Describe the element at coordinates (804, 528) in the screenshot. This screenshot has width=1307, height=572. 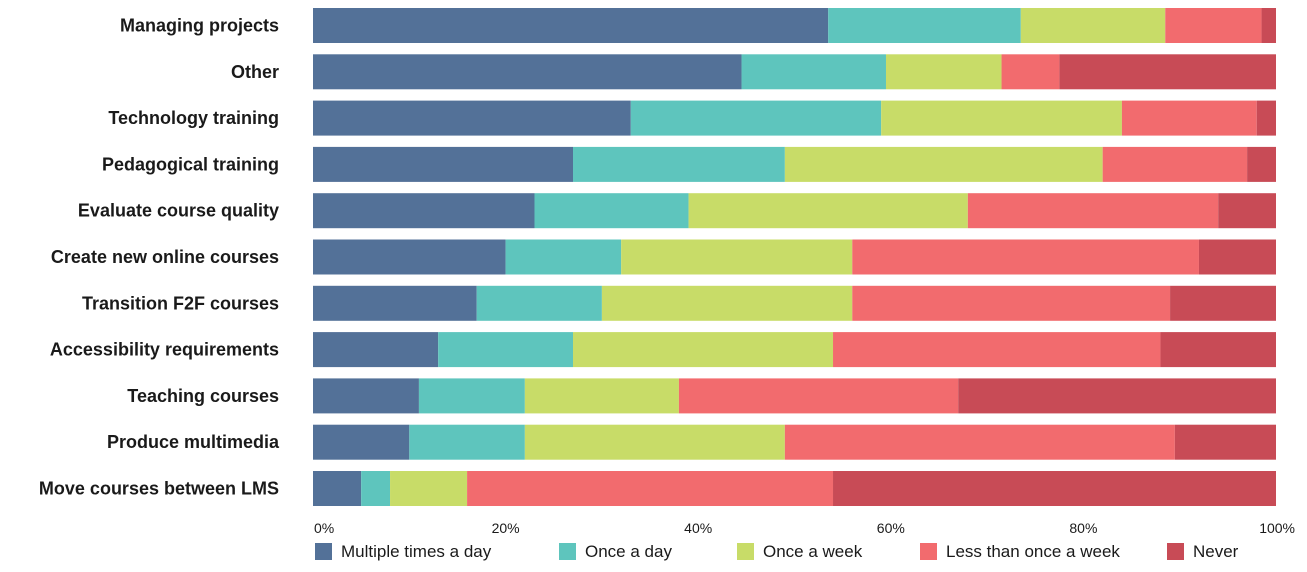
I see `x-axis-ticks-group: 0% 20% 40% 60% 80% 100%` at that location.